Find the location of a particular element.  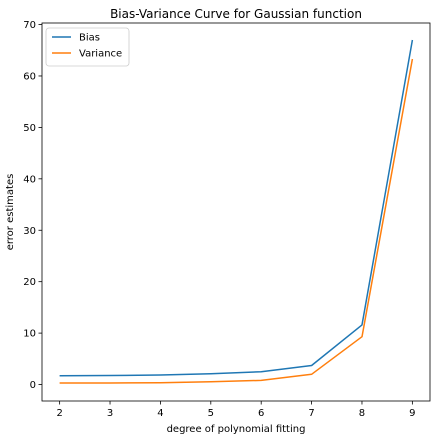

x-tick-label: 5 is located at coordinates (211, 413).